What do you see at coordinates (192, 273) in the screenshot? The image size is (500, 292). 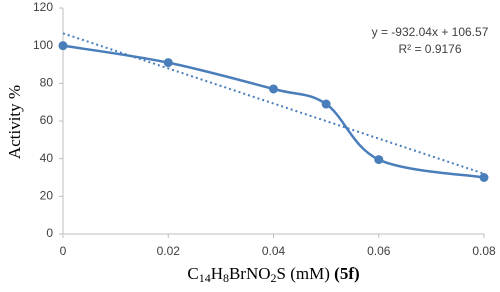 I see `x-axis-label-part: C` at bounding box center [192, 273].